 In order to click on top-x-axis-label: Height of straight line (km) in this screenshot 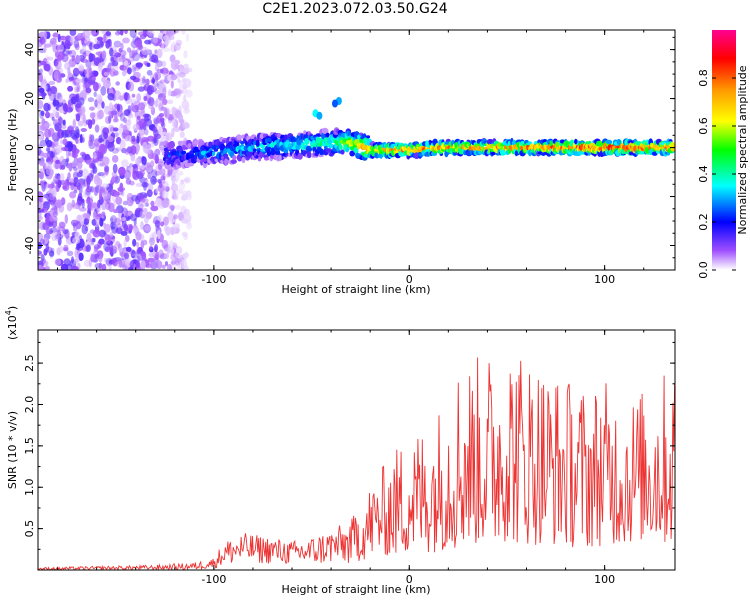, I will do `click(355, 289)`.